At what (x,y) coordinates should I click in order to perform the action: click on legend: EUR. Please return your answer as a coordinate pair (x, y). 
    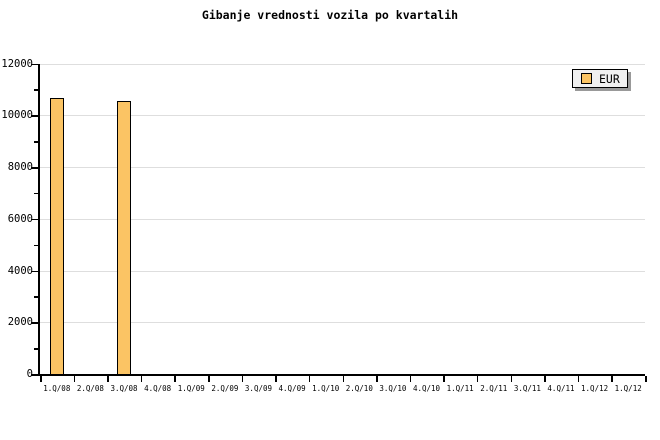
    Looking at the image, I should click on (600, 78).